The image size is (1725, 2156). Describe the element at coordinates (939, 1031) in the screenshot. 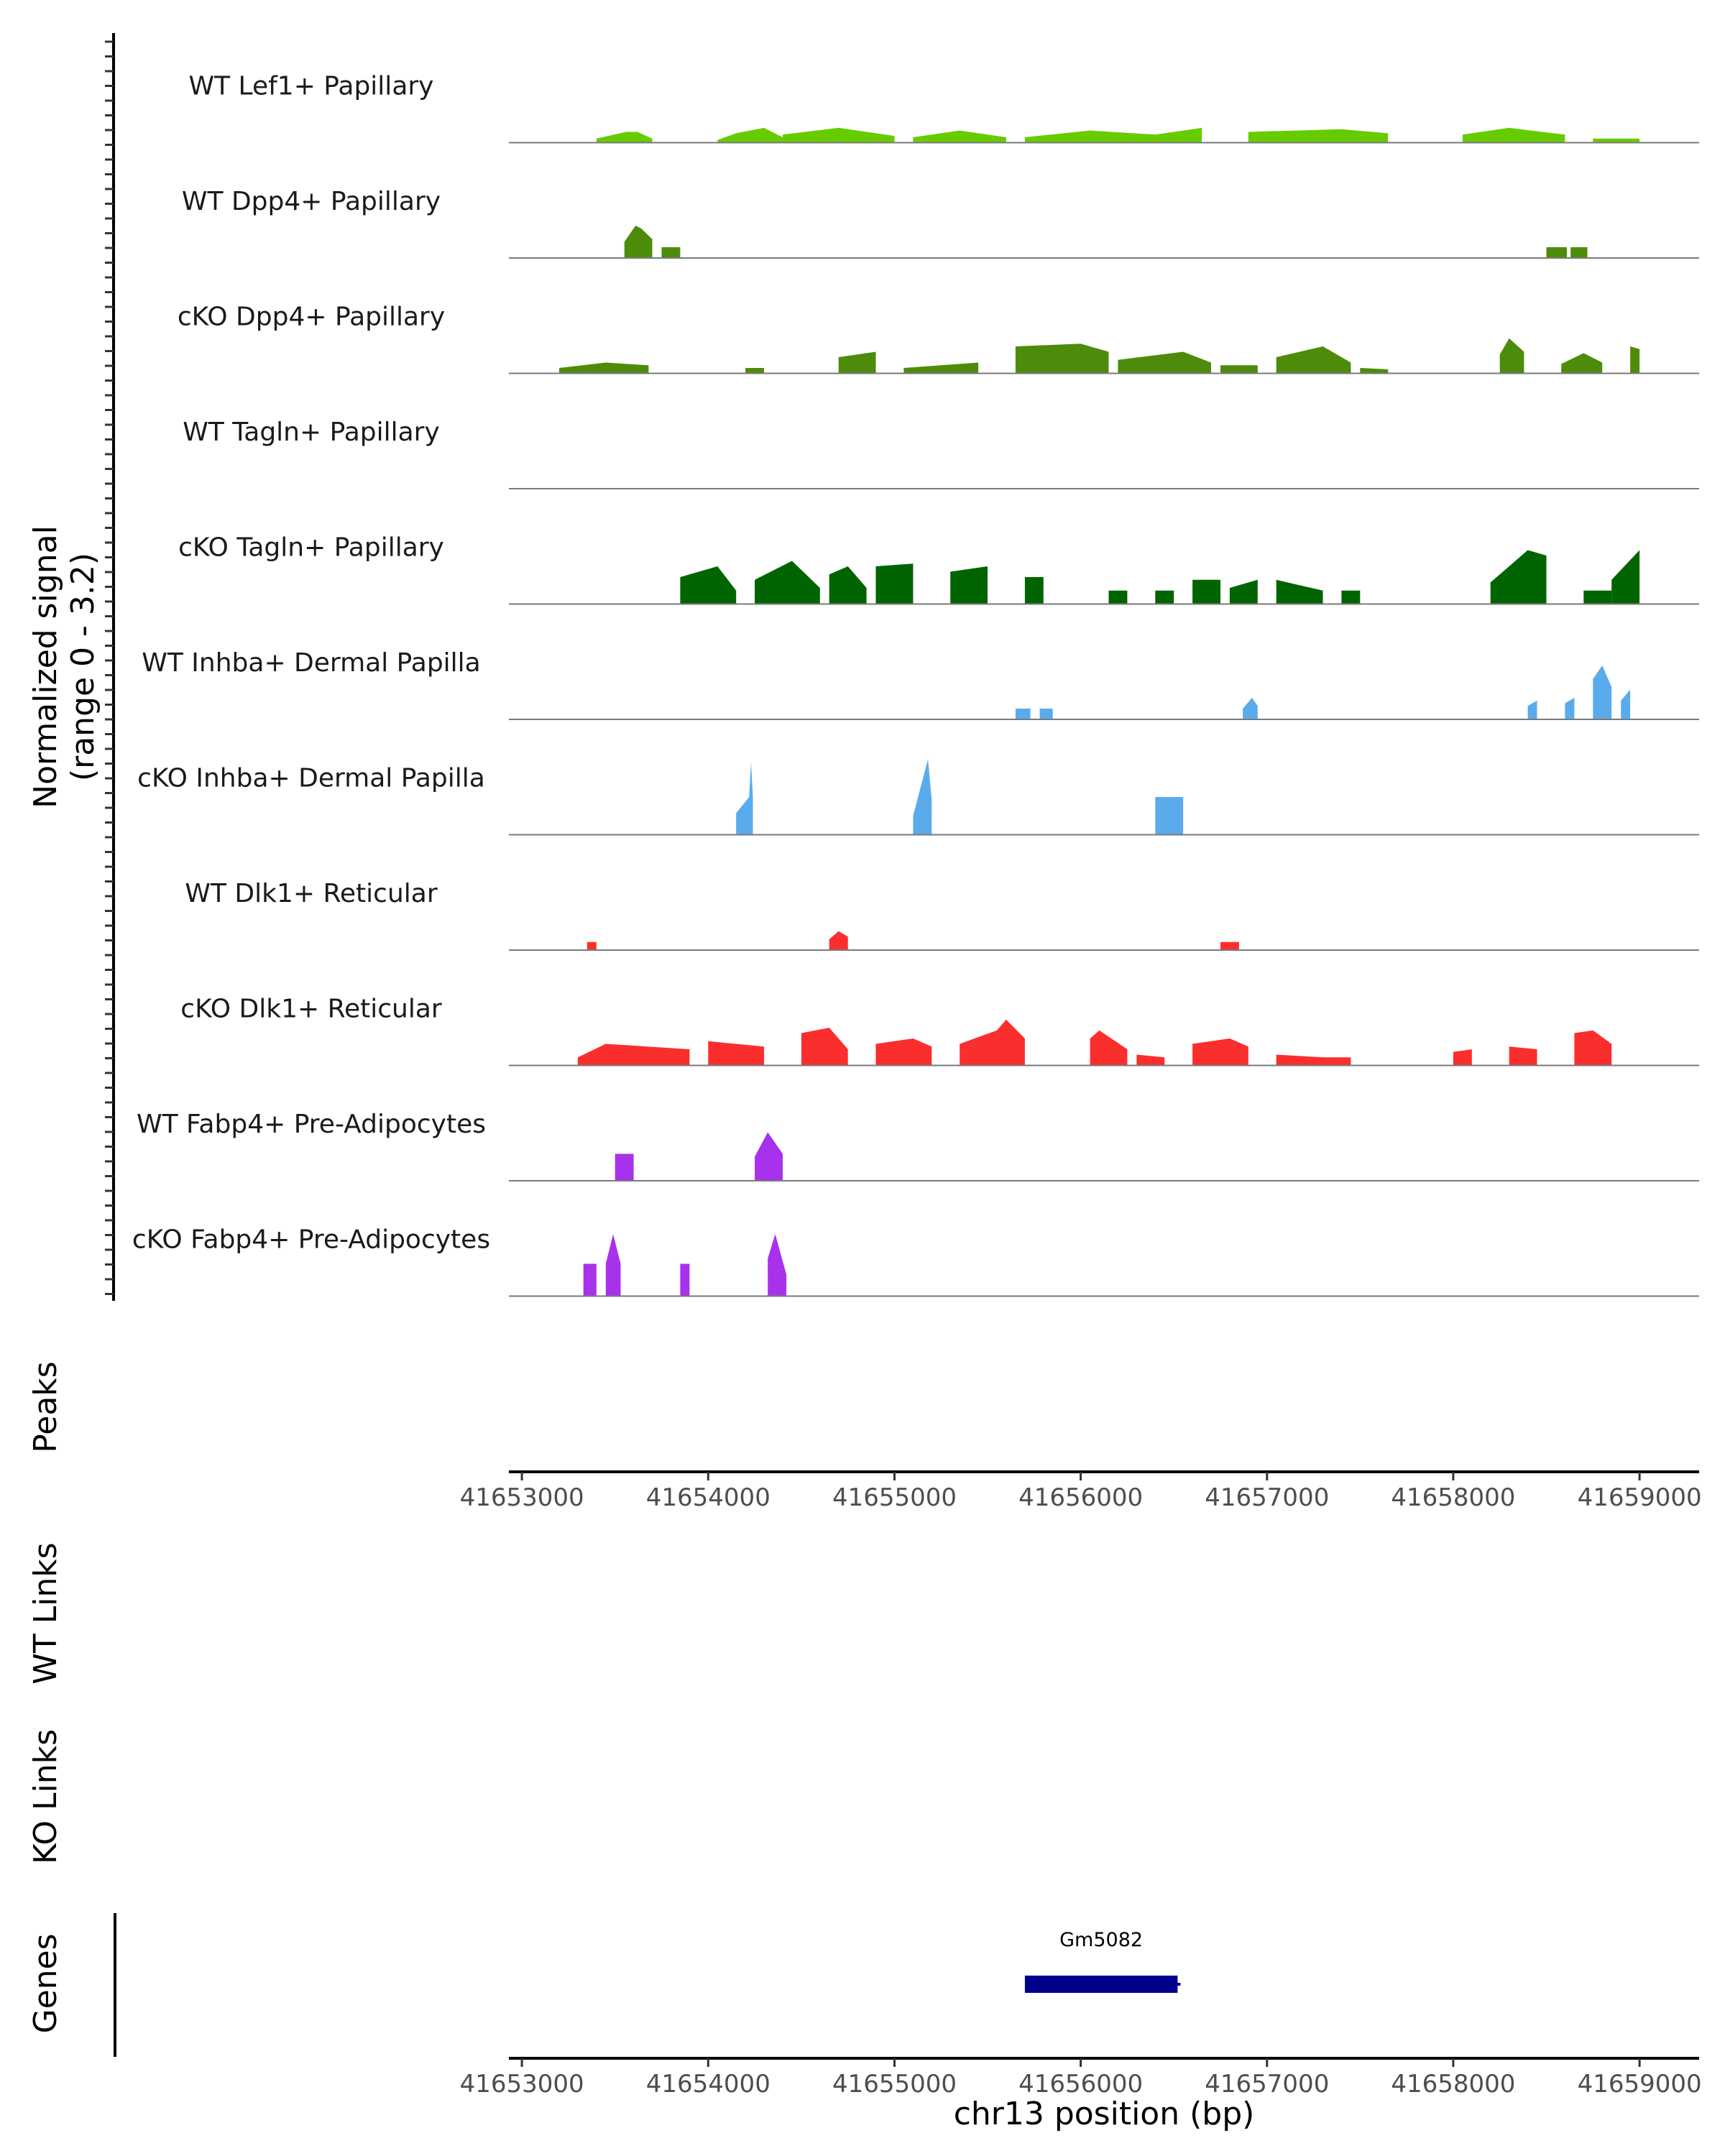

I see `coverage-track: cKO Dlk1+ Reticular` at that location.